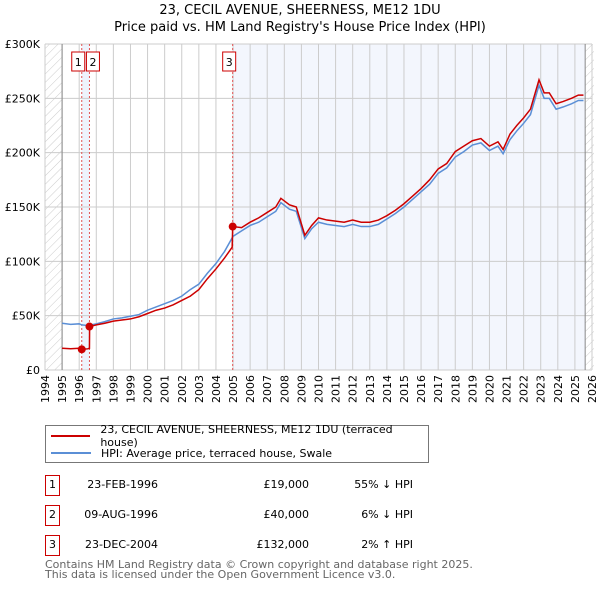 The image size is (600, 590). What do you see at coordinates (286, 484) in the screenshot?
I see `sale-price: £19,000` at bounding box center [286, 484].